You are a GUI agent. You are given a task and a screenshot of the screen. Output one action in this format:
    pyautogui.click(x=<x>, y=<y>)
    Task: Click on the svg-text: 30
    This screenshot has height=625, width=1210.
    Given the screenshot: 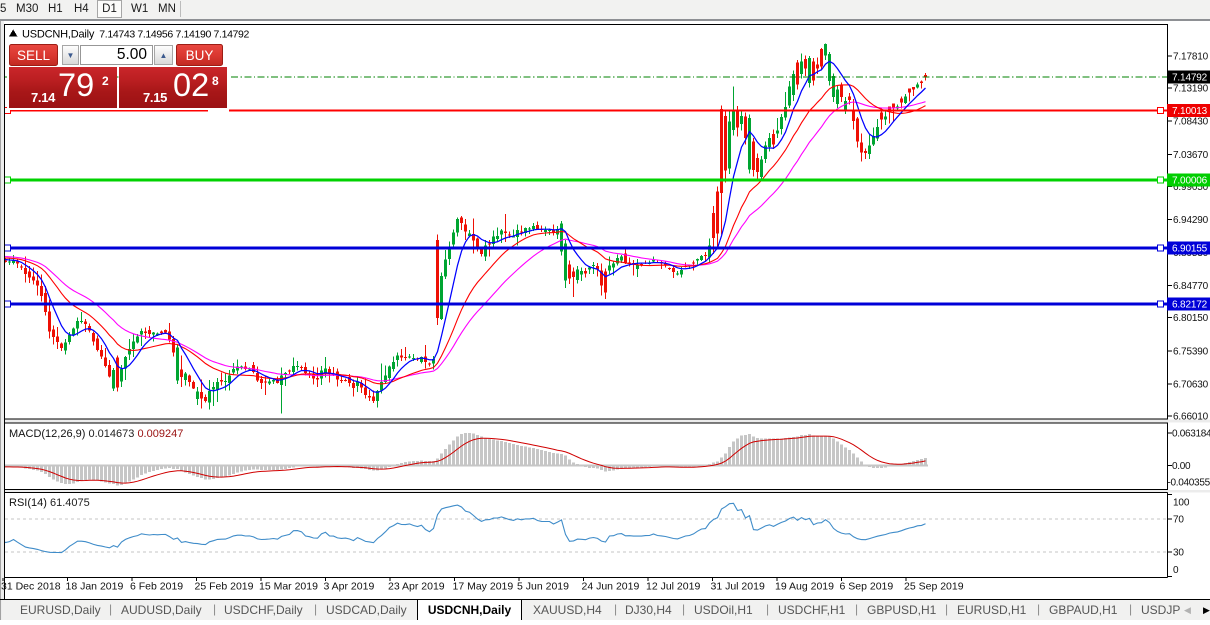 What is the action you would take?
    pyautogui.click(x=1178, y=552)
    